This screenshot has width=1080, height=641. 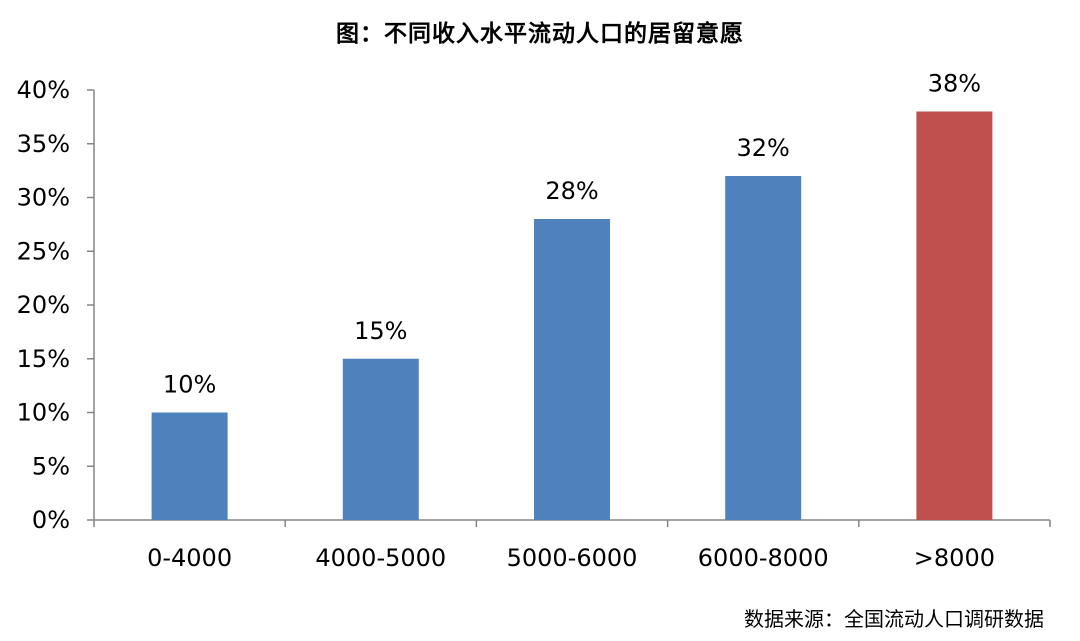 What do you see at coordinates (189, 385) in the screenshot?
I see `data-label: 10%` at bounding box center [189, 385].